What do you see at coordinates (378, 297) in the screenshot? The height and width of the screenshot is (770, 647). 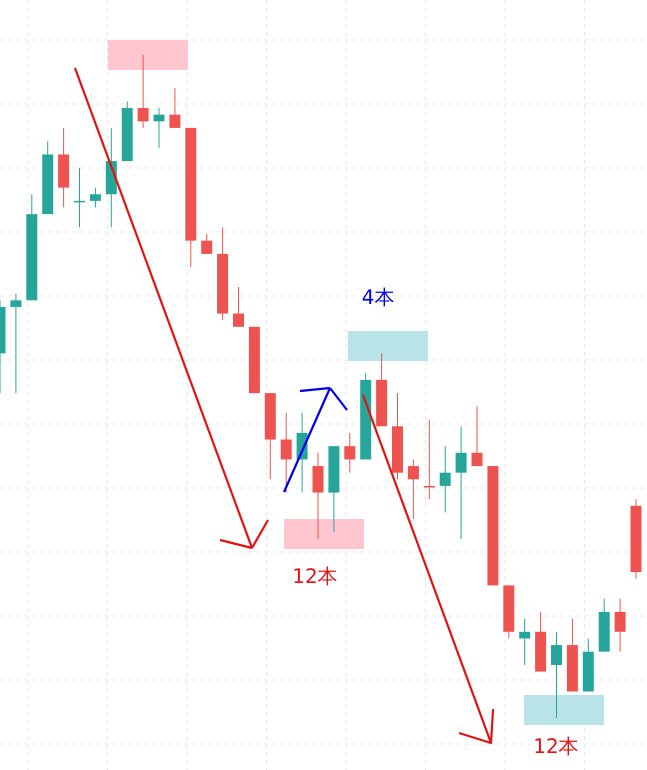 I see `annotation: 4本` at bounding box center [378, 297].